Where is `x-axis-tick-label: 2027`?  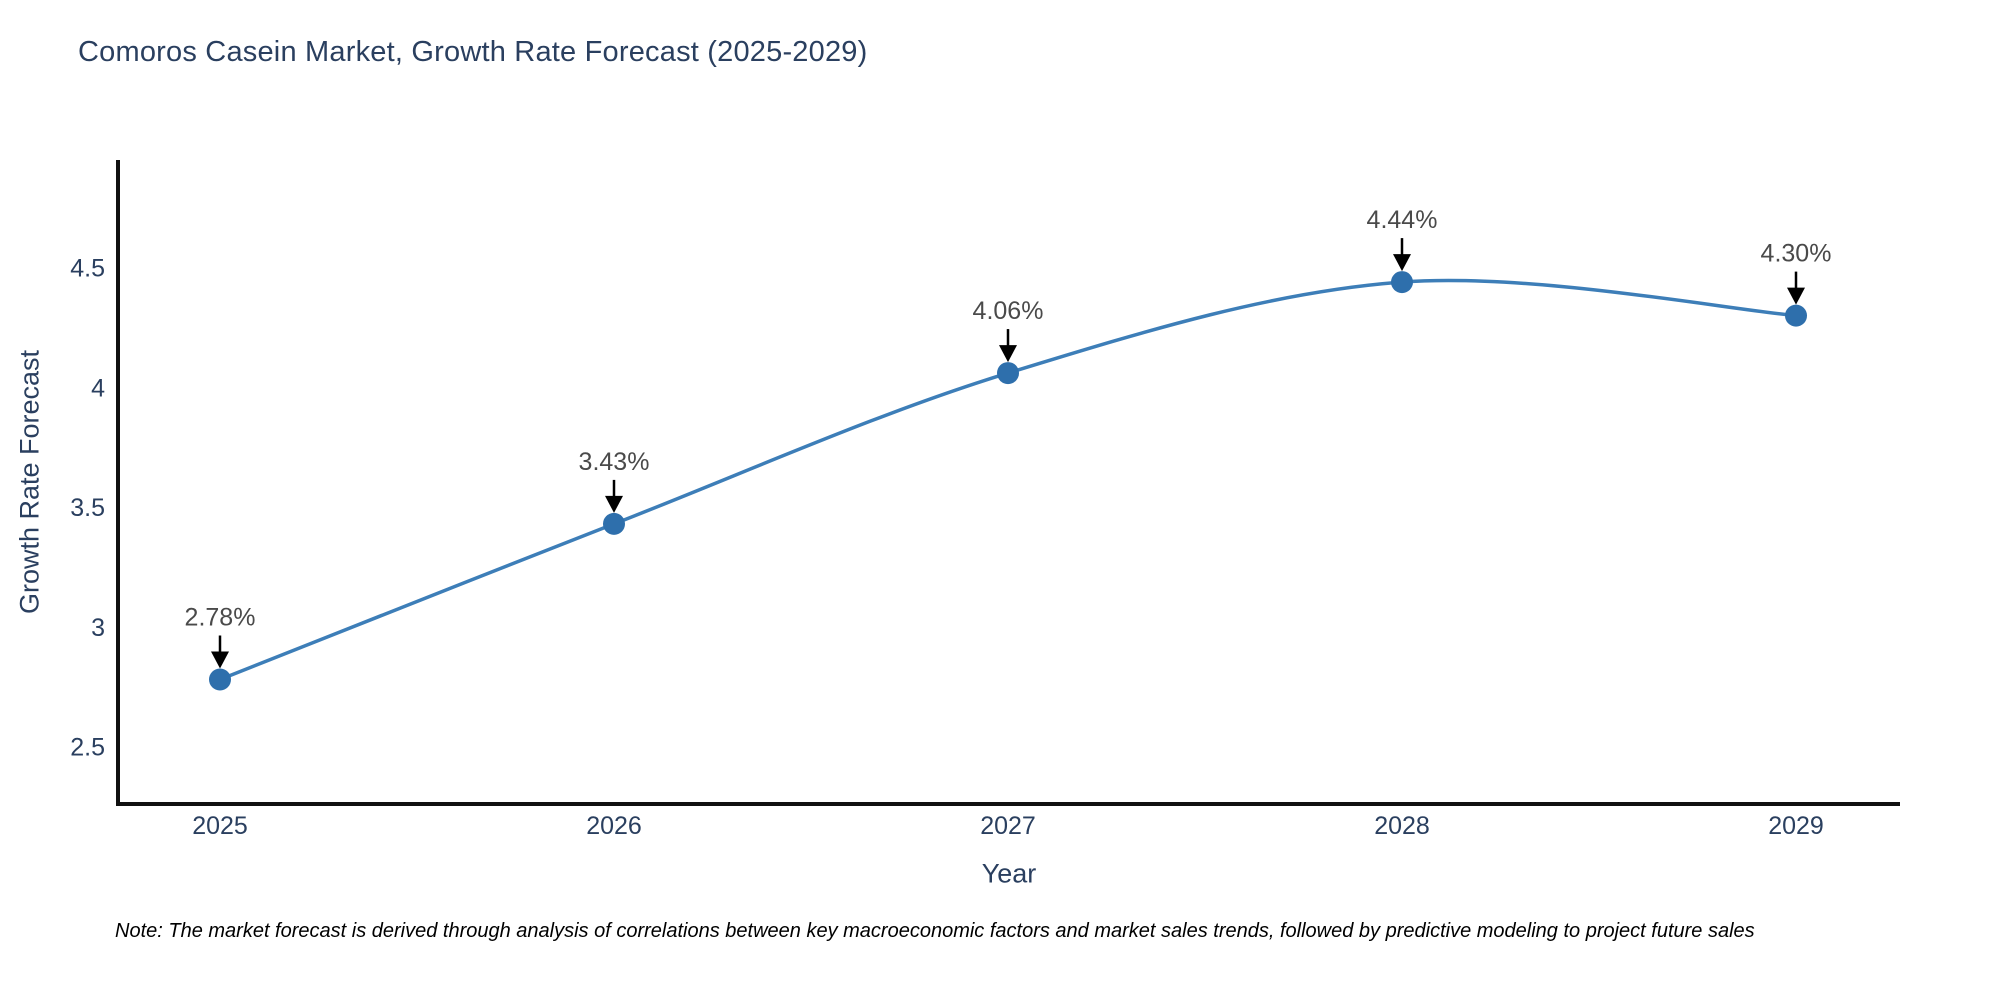 x-axis-tick-label: 2027 is located at coordinates (1008, 826).